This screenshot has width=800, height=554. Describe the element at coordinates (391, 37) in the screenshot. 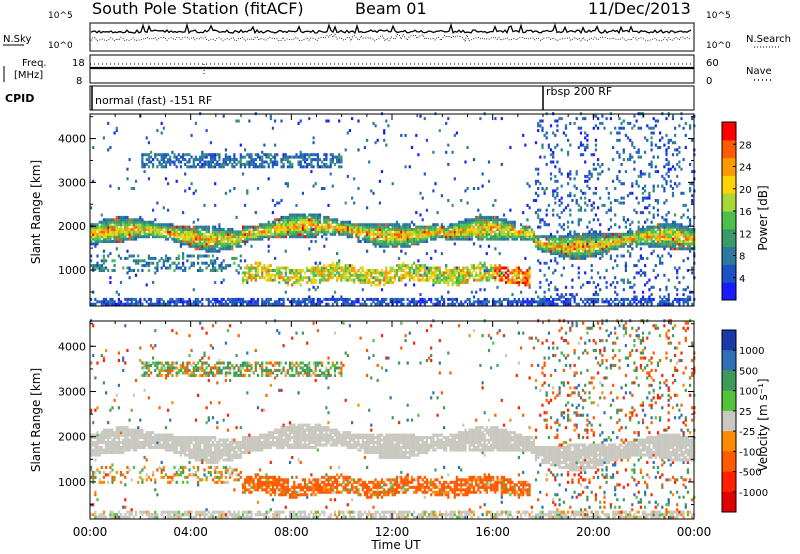

I see `nsearch-series` at that location.